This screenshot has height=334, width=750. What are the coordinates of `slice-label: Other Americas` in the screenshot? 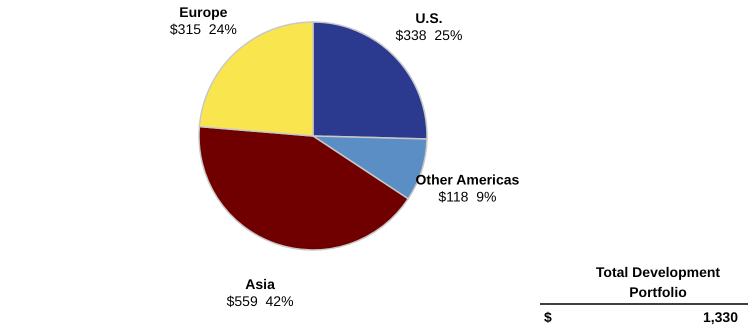 It's located at (468, 180).